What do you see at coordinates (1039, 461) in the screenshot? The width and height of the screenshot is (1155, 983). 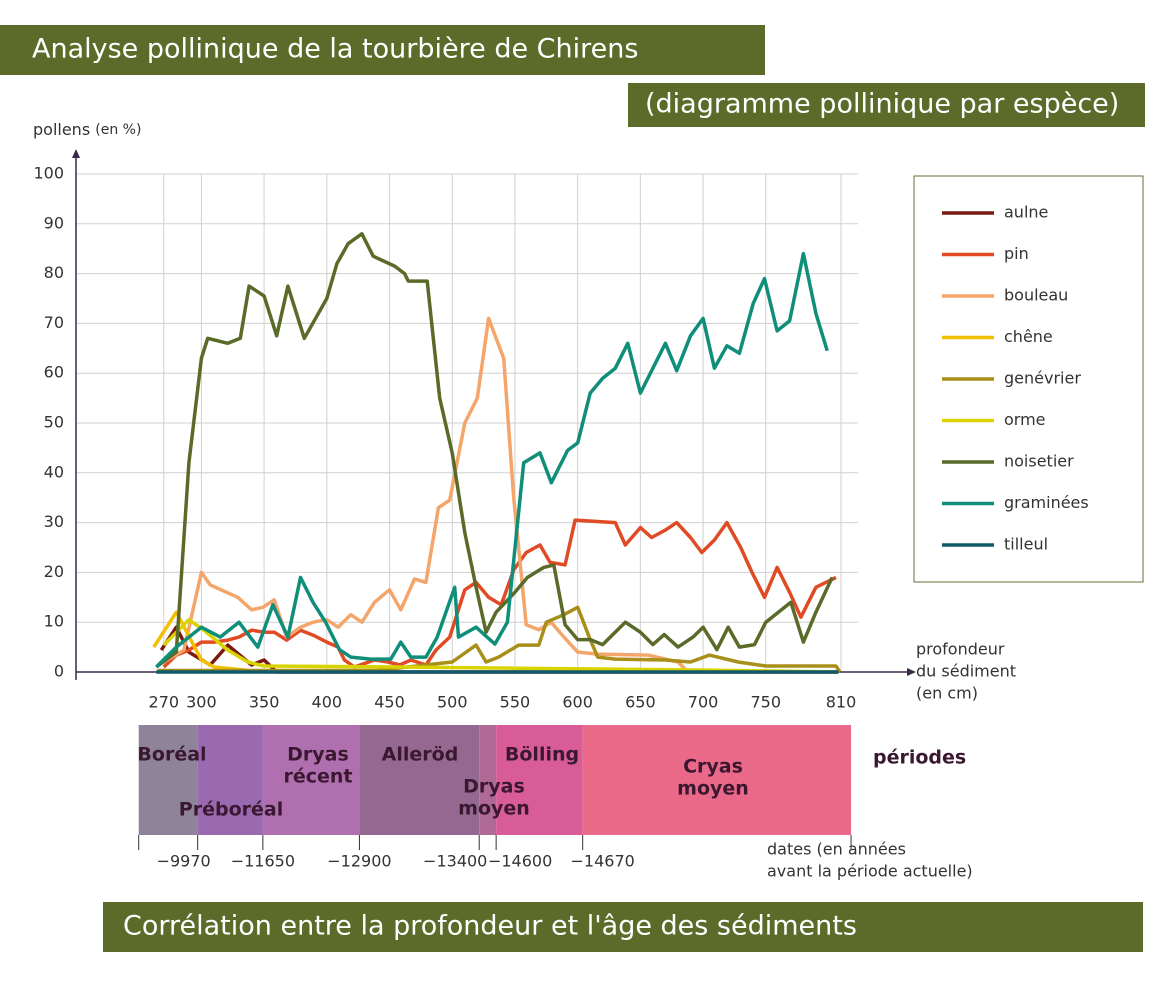 I see `legend-label: noisetier` at bounding box center [1039, 461].